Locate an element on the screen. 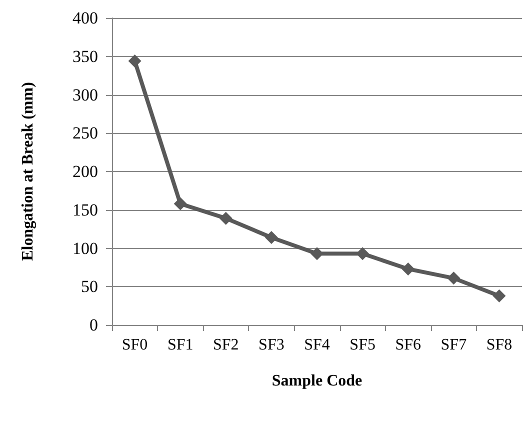 The width and height of the screenshot is (526, 425). y-tick-label: 250 is located at coordinates (85, 133).